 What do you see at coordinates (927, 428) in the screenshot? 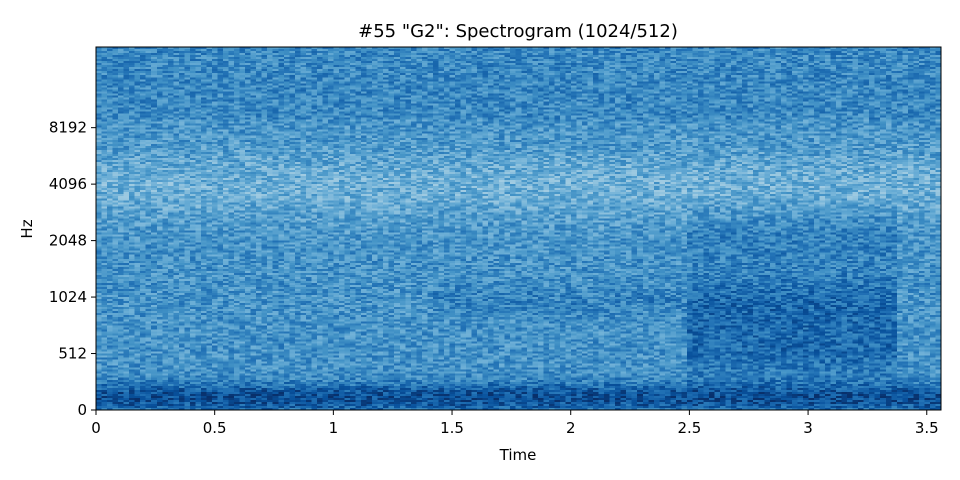
I see `x-tick-label: 3.5` at bounding box center [927, 428].